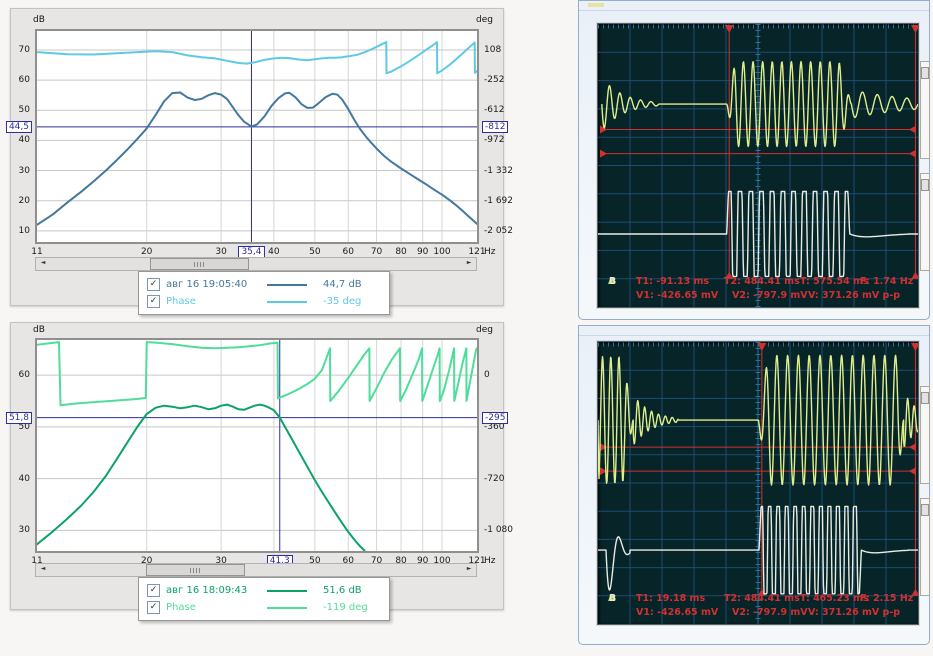 This screenshot has width=933, height=656. Describe the element at coordinates (494, 110) in the screenshot. I see `right-axis-tick-label: -612` at that location.